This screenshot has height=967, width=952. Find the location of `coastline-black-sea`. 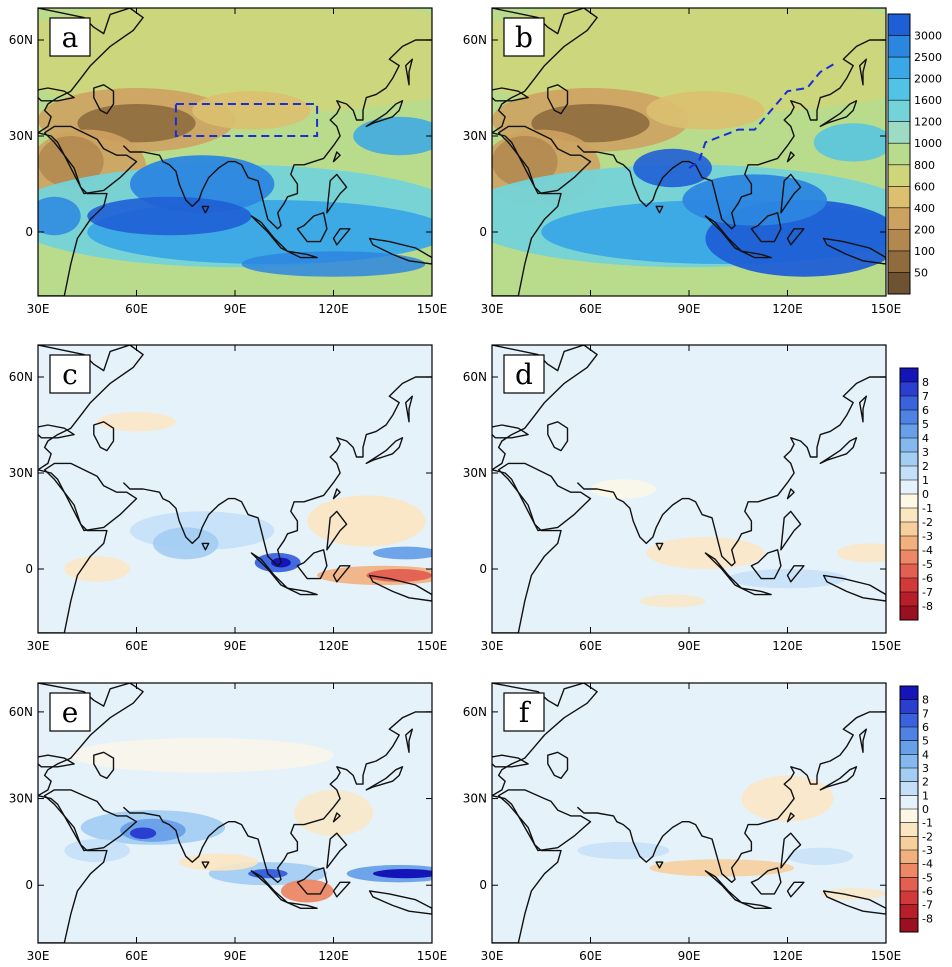

coastline-black-sea is located at coordinates (56, 761).